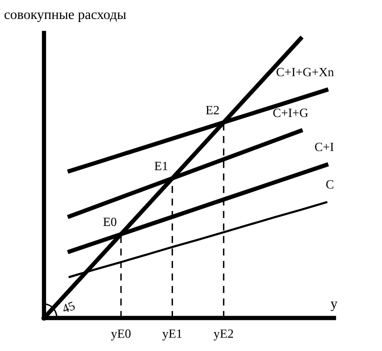 The width and height of the screenshot is (382, 351). I want to click on annotation: 45, so click(69, 307).